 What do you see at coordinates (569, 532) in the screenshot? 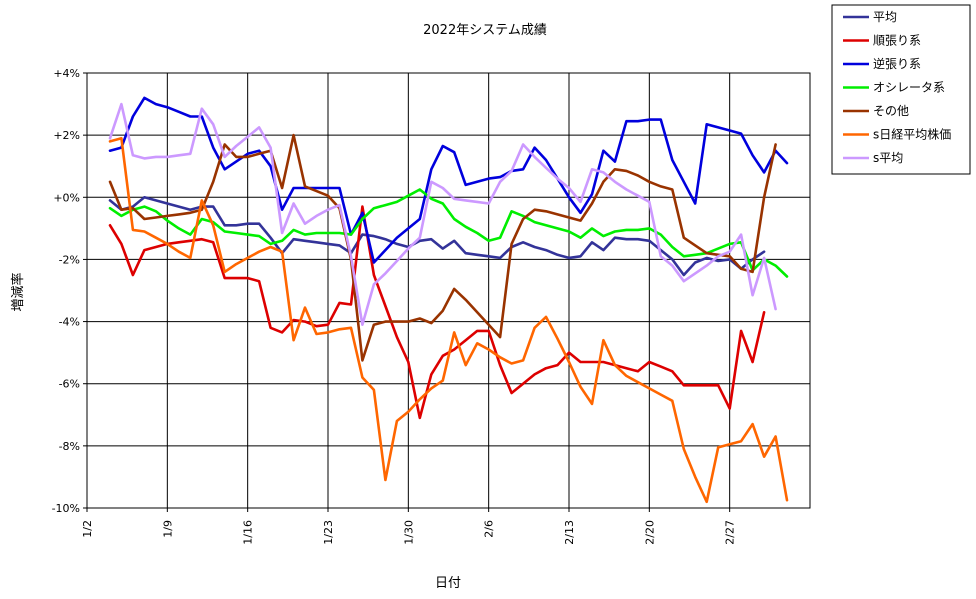
I see `x-tick-label: 2/13` at bounding box center [569, 532].